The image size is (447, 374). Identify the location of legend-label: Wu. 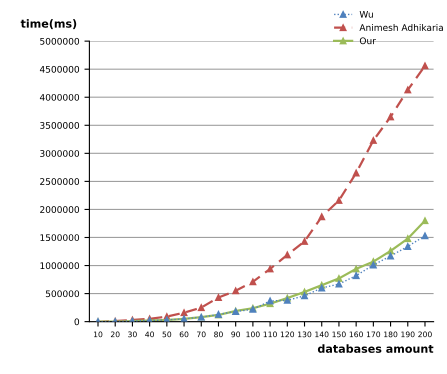
(366, 14).